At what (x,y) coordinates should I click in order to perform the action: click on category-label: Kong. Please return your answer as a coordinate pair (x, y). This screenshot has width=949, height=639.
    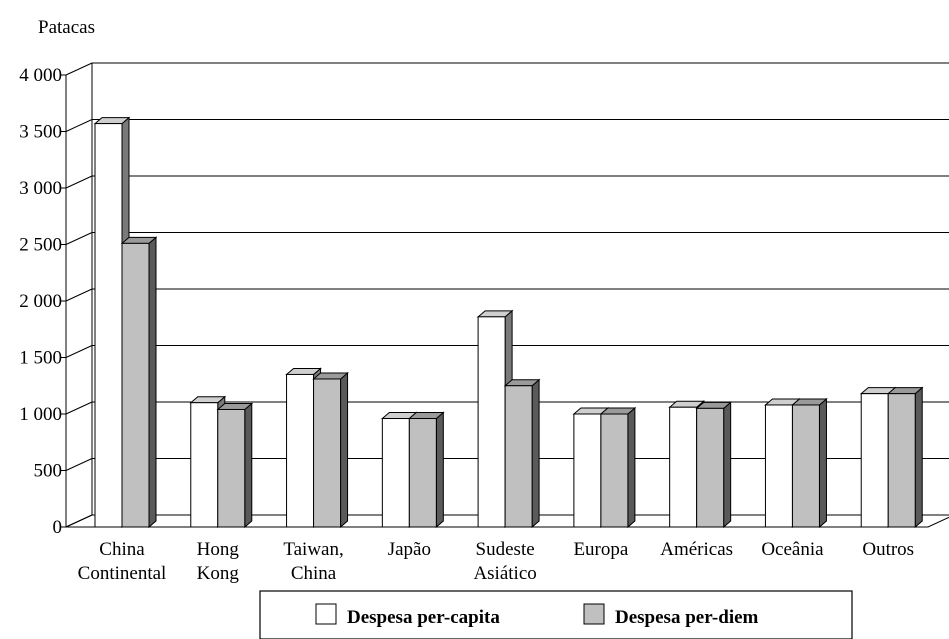
    Looking at the image, I should click on (218, 573).